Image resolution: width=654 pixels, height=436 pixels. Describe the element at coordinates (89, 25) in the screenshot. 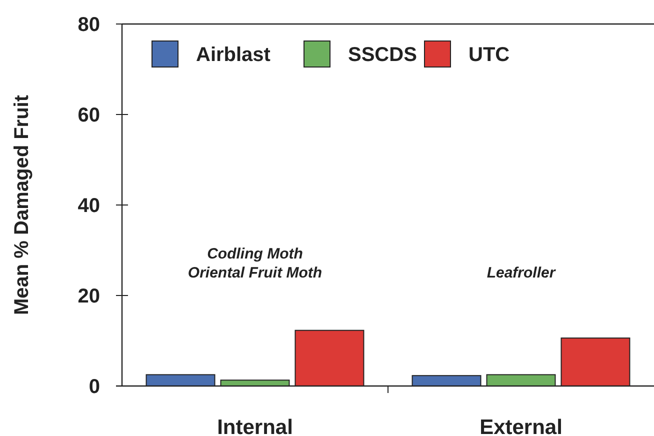

I see `y-tick-label: 80` at that location.